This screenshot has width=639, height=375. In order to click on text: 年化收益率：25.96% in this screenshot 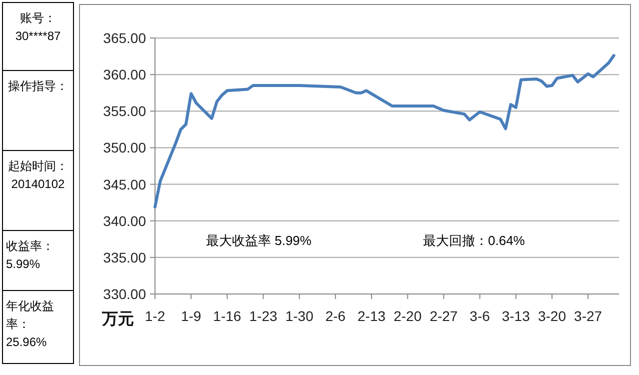, I will do `click(30, 324)`.